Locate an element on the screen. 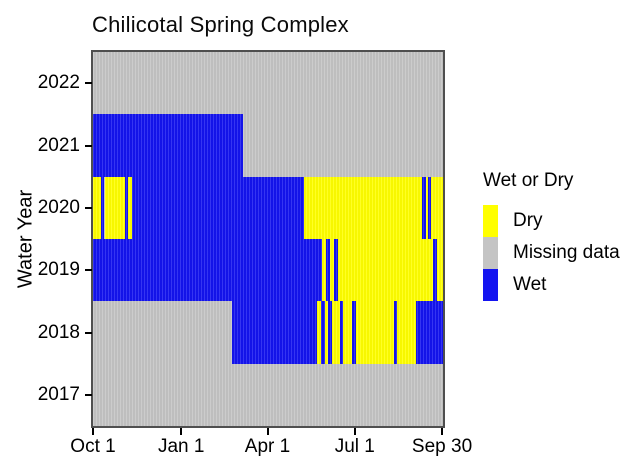 The height and width of the screenshot is (467, 640). x-tick-label: Sep 30 is located at coordinates (442, 446).